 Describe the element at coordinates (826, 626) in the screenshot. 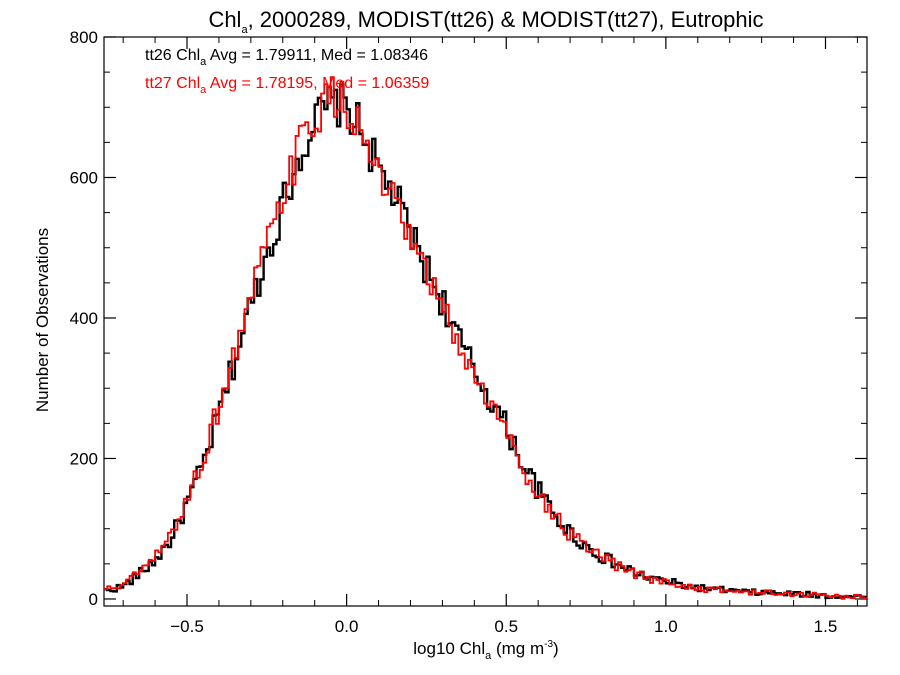

I see `x-tick-label: 1.5` at that location.